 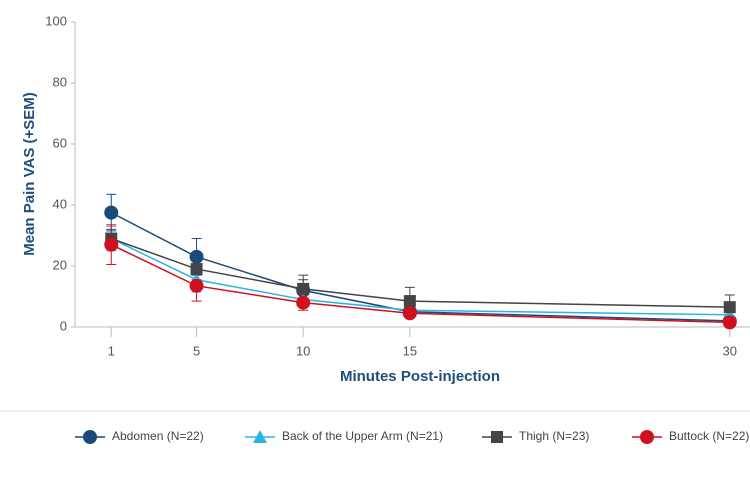 What do you see at coordinates (158, 436) in the screenshot?
I see `legend-text: Abdomen (N=22)` at bounding box center [158, 436].